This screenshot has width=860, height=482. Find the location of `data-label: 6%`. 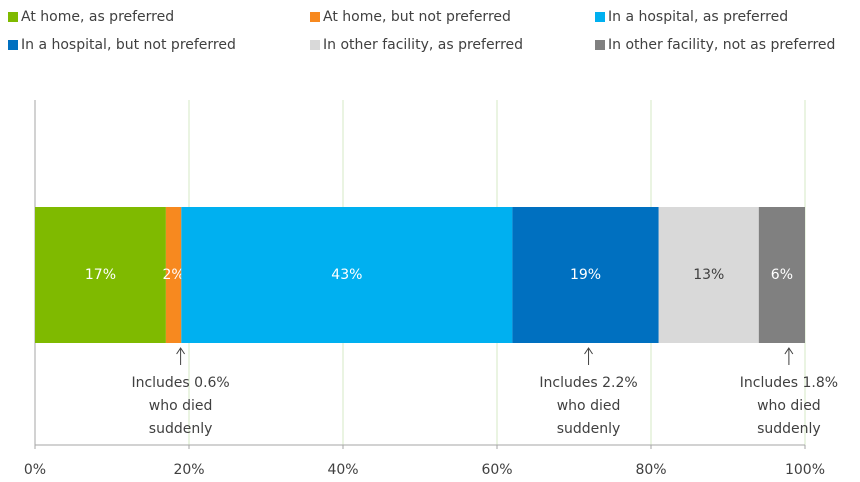

data-label: 6% is located at coordinates (782, 275).